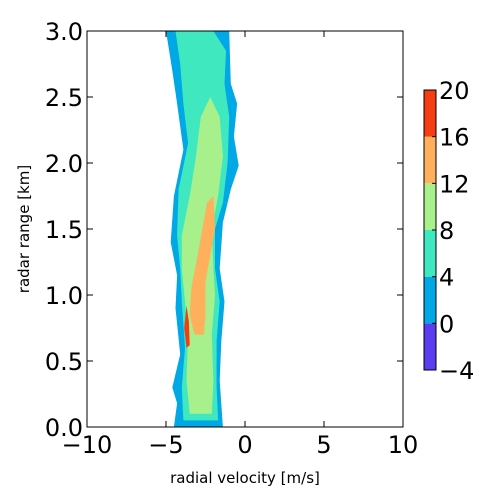 This screenshot has height=500, width=500. Describe the element at coordinates (245, 478) in the screenshot. I see `x-axis-label: radial velocity [m/s]` at that location.